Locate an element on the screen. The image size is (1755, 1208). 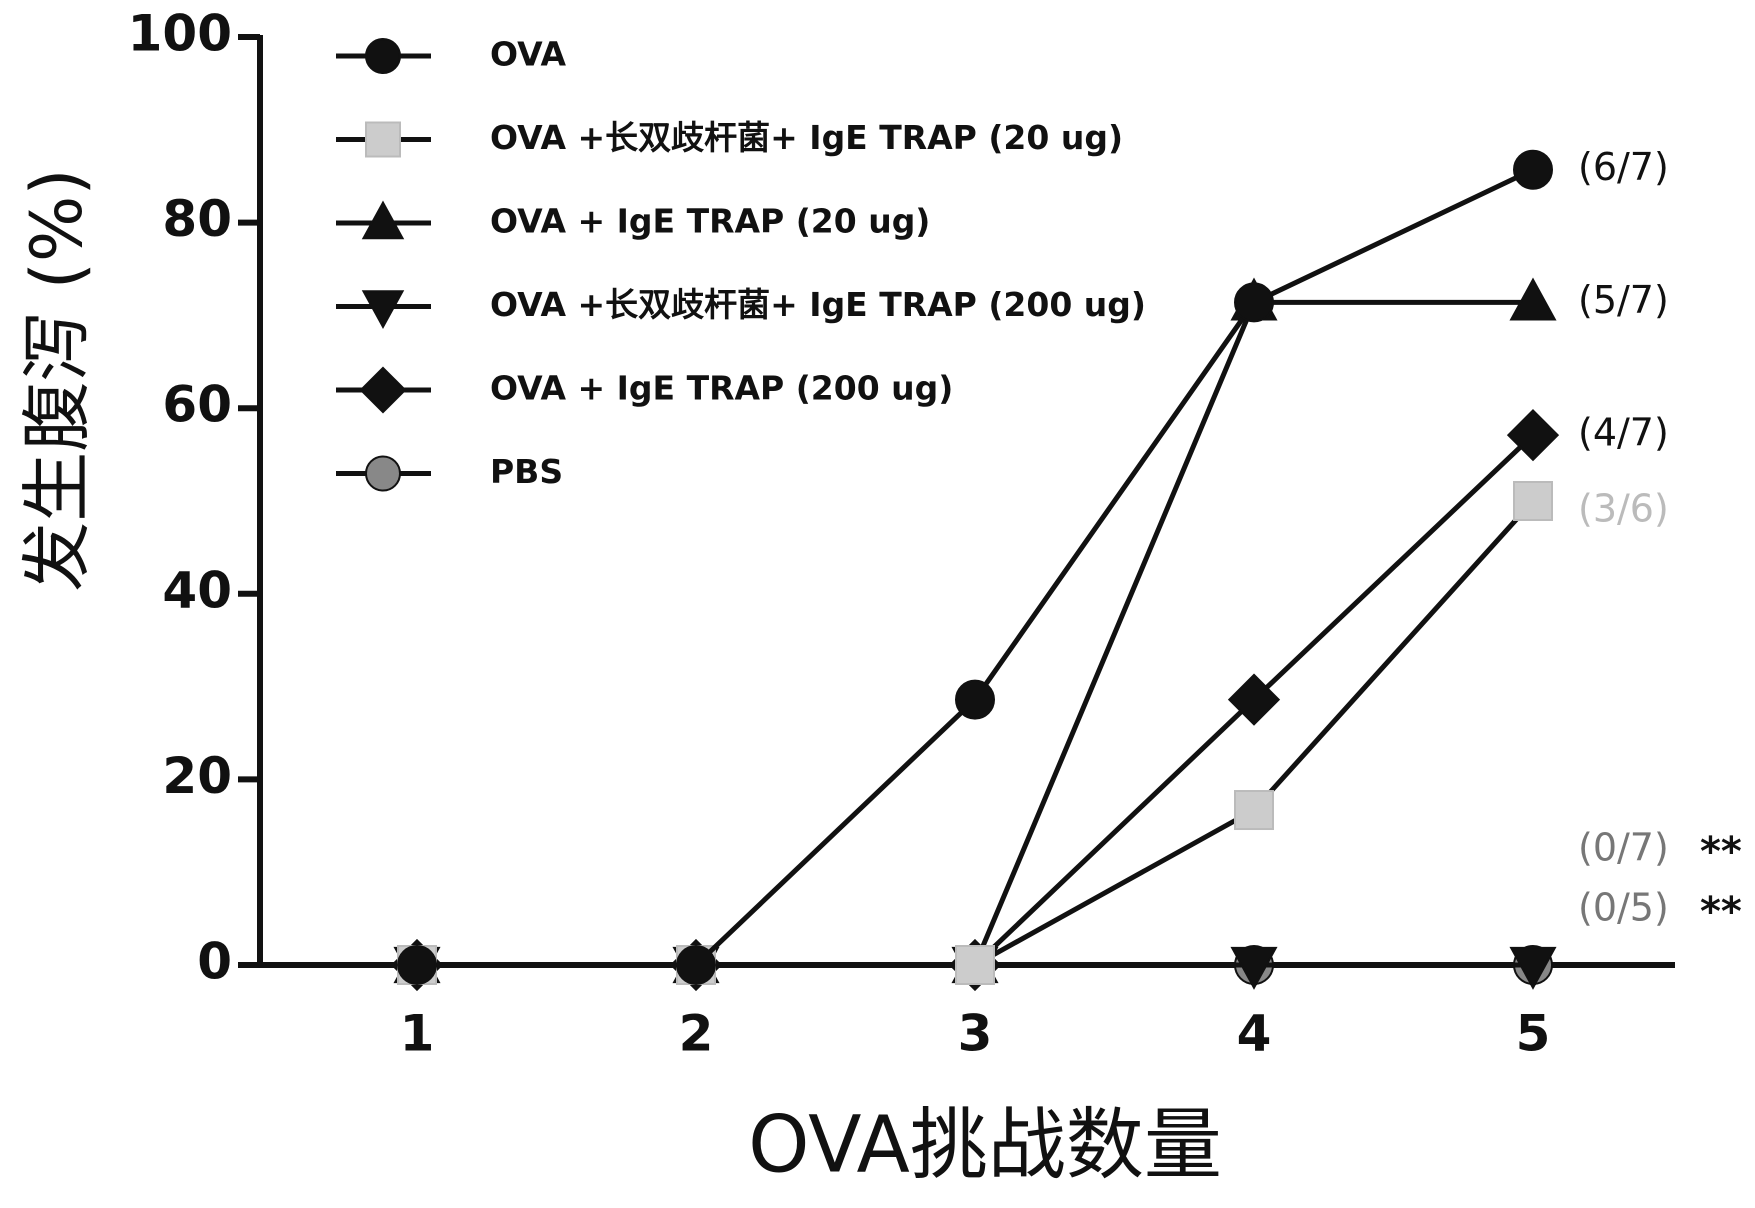
x-tick-label: 3 is located at coordinates (975, 1034).